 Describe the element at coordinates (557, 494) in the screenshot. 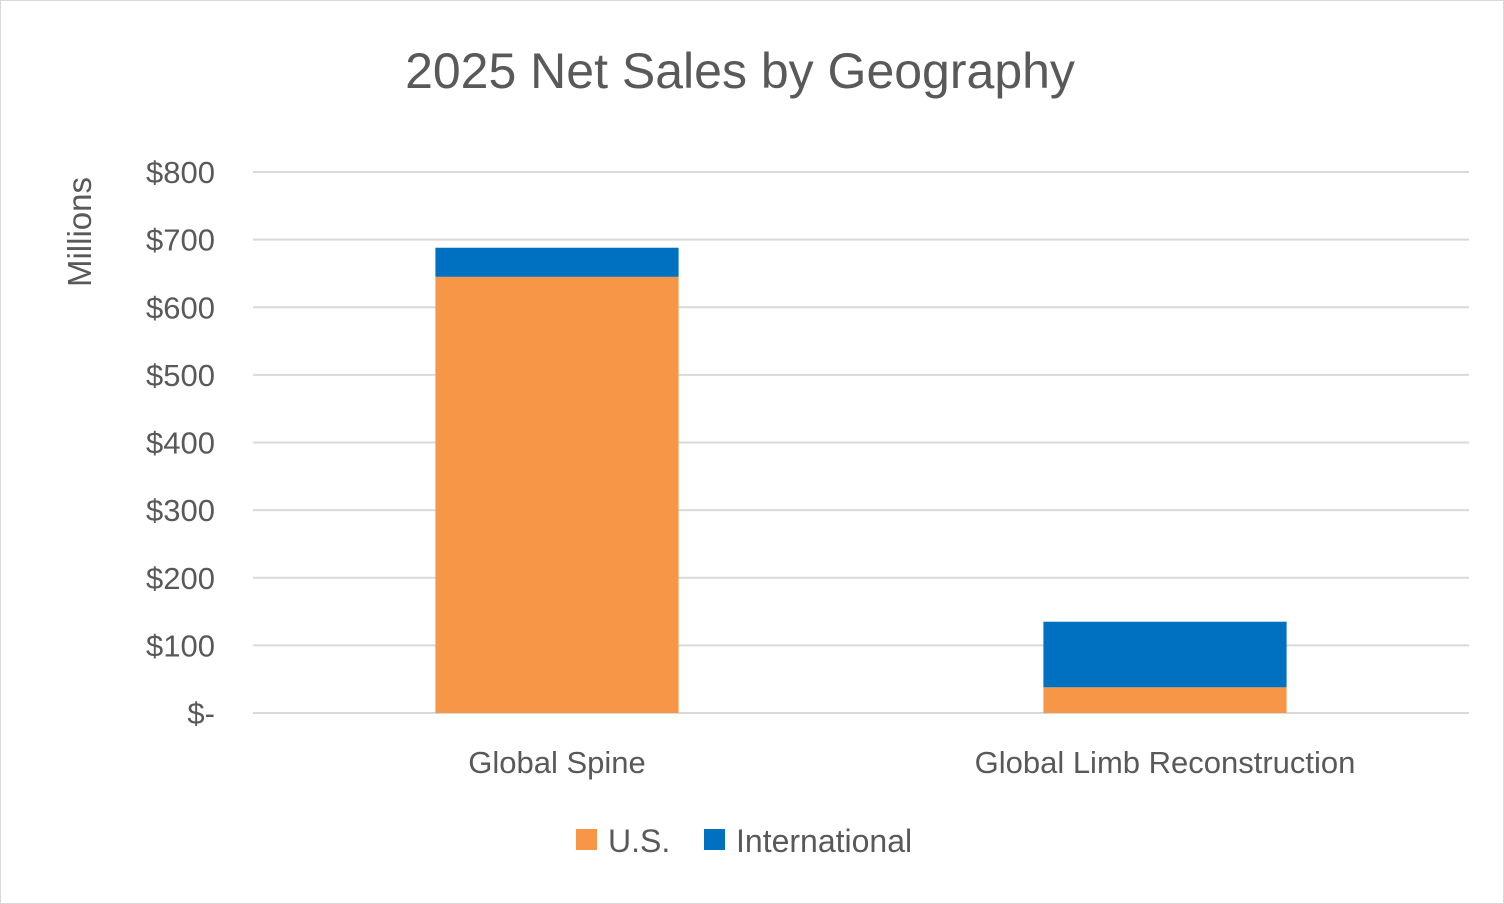

I see `bar-global-spine-u-s` at that location.